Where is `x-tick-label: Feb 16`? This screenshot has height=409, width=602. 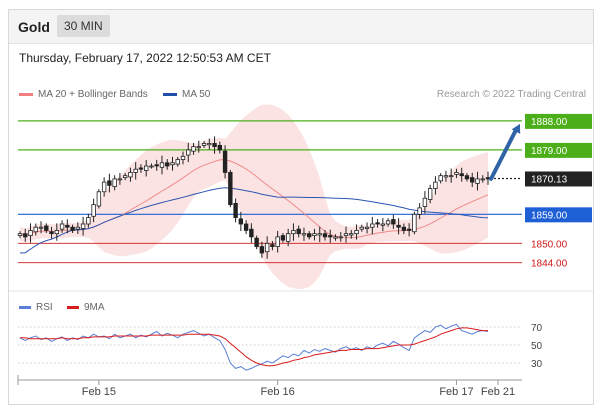
x-tick-label: Feb 16 is located at coordinates (278, 392).